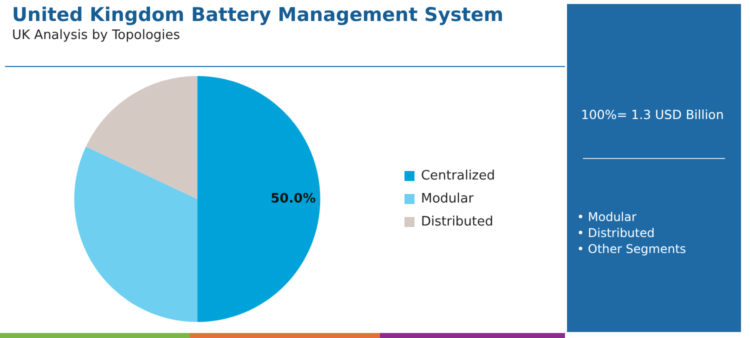  What do you see at coordinates (447, 198) in the screenshot?
I see `legend-label: Modular` at bounding box center [447, 198].